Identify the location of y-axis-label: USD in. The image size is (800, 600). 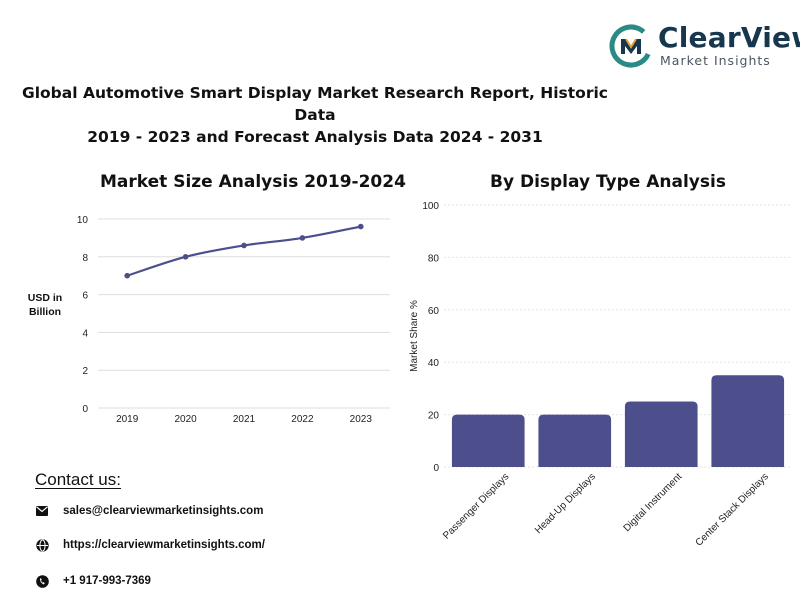
(45, 298).